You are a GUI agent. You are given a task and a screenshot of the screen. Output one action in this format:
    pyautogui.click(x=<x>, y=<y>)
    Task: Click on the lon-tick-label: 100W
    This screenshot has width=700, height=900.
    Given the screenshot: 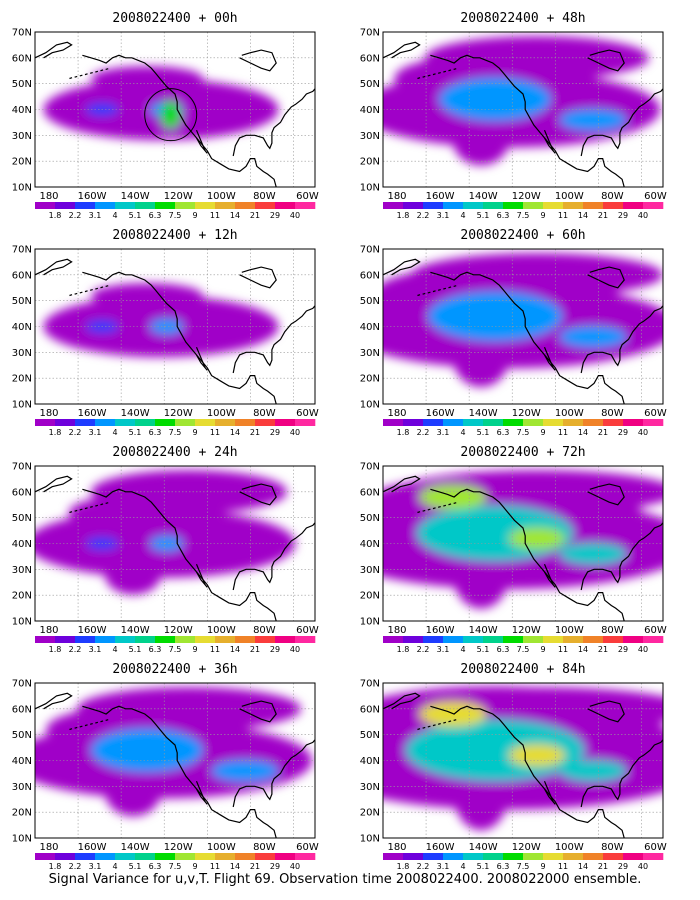 What is the action you would take?
    pyautogui.click(x=569, y=630)
    